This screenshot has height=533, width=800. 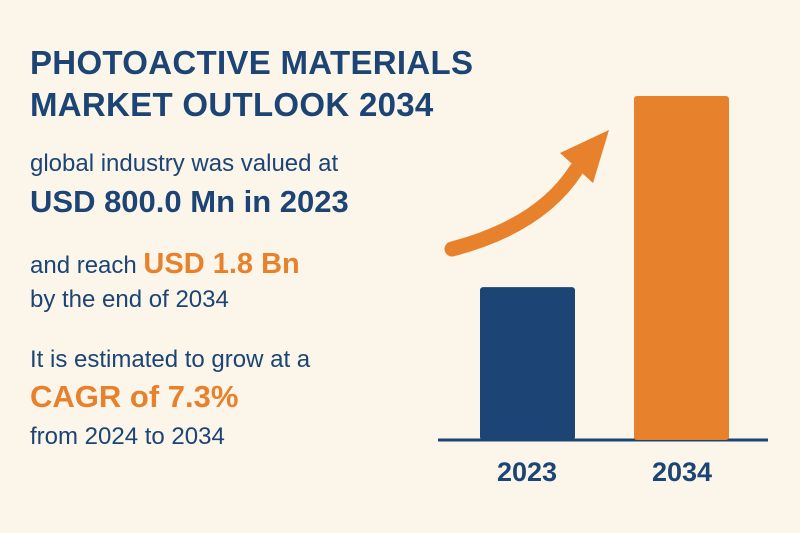 I want to click on bar-2023, so click(x=527, y=363).